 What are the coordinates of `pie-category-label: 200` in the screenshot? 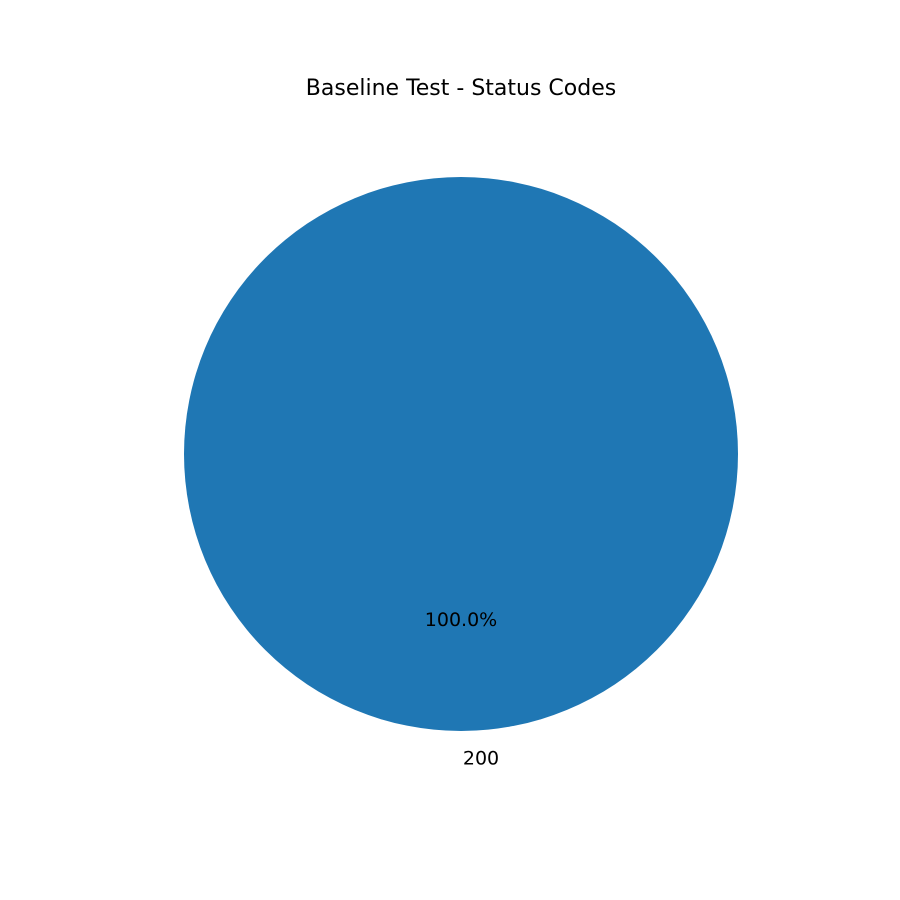 It's located at (481, 759).